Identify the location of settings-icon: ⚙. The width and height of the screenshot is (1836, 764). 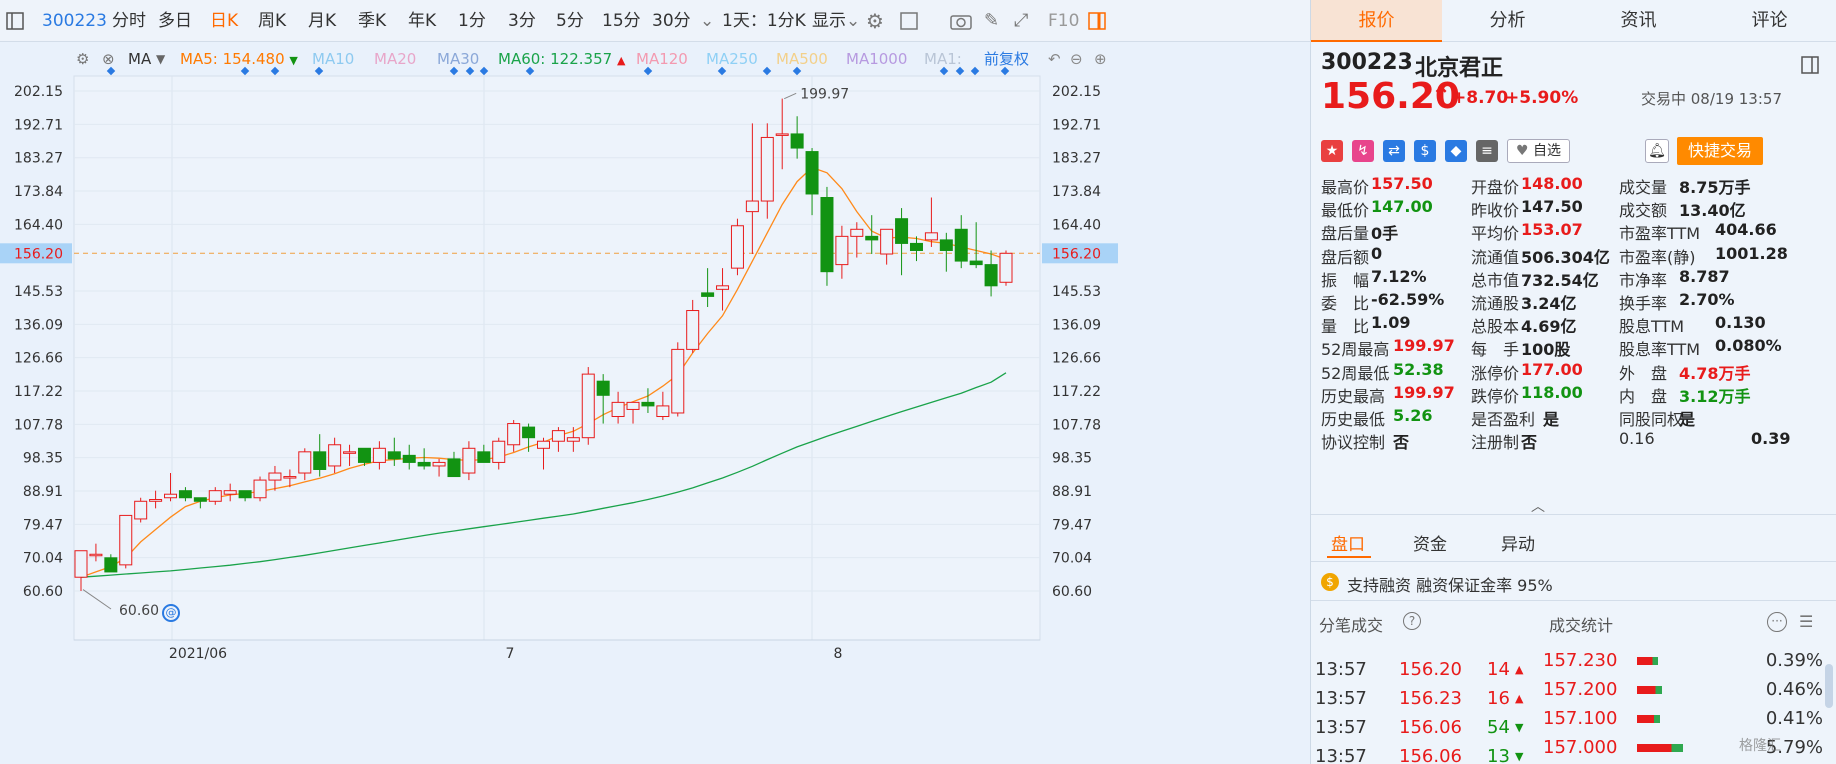
(83, 59).